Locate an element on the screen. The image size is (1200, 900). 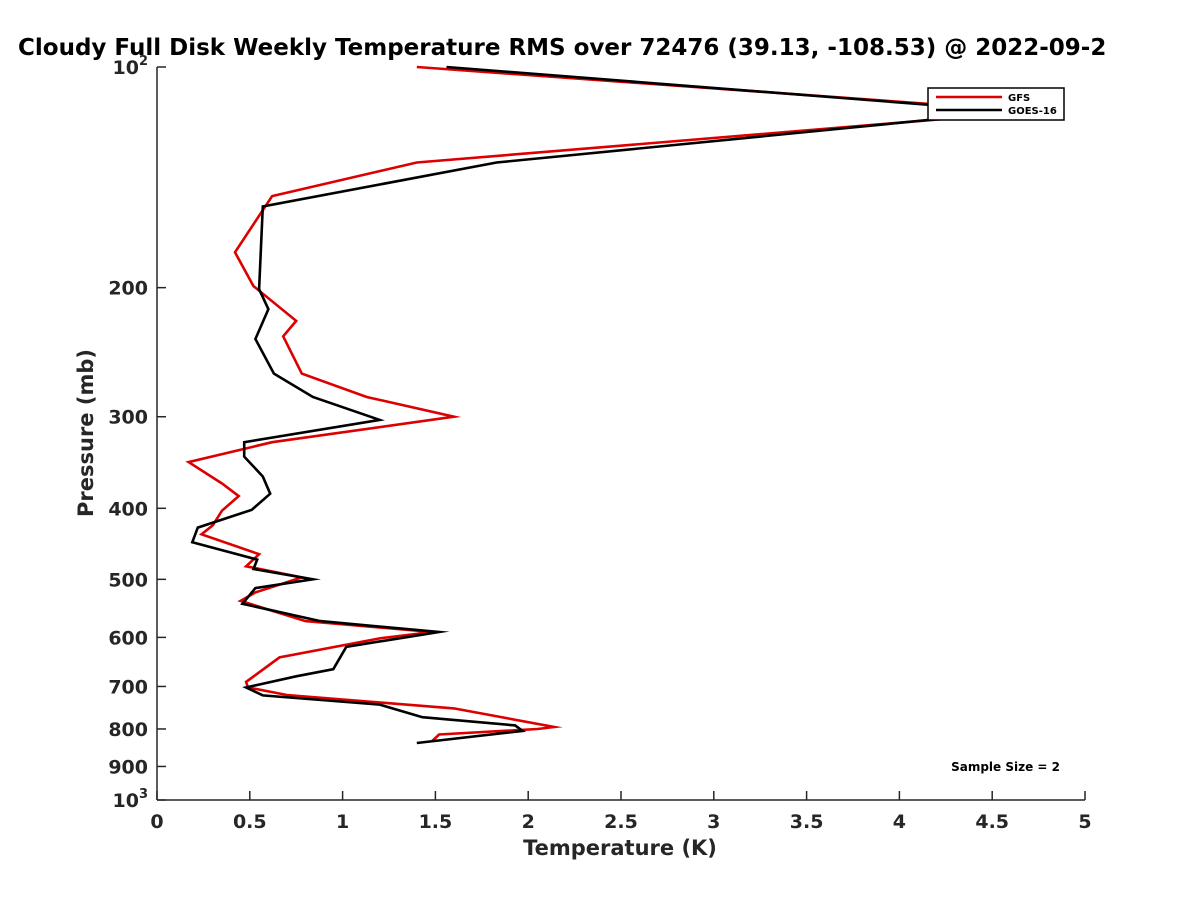
y-tick-label: 10³ is located at coordinates (131, 799).